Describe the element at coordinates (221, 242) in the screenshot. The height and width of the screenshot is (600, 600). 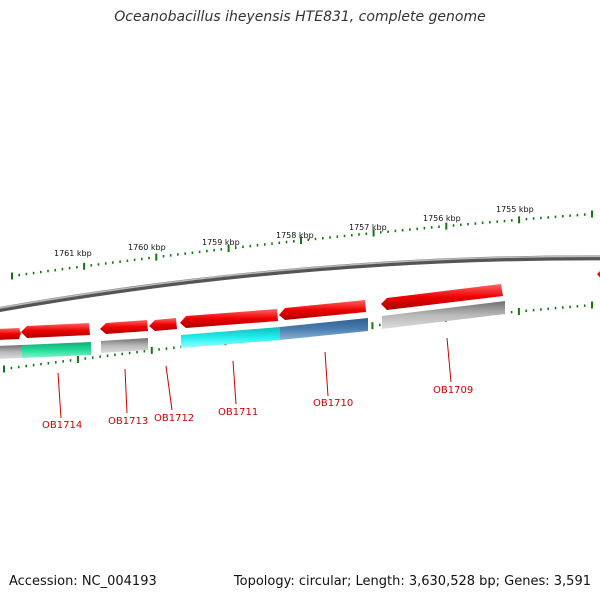
I see `kbp-label: 1759 kbp` at that location.